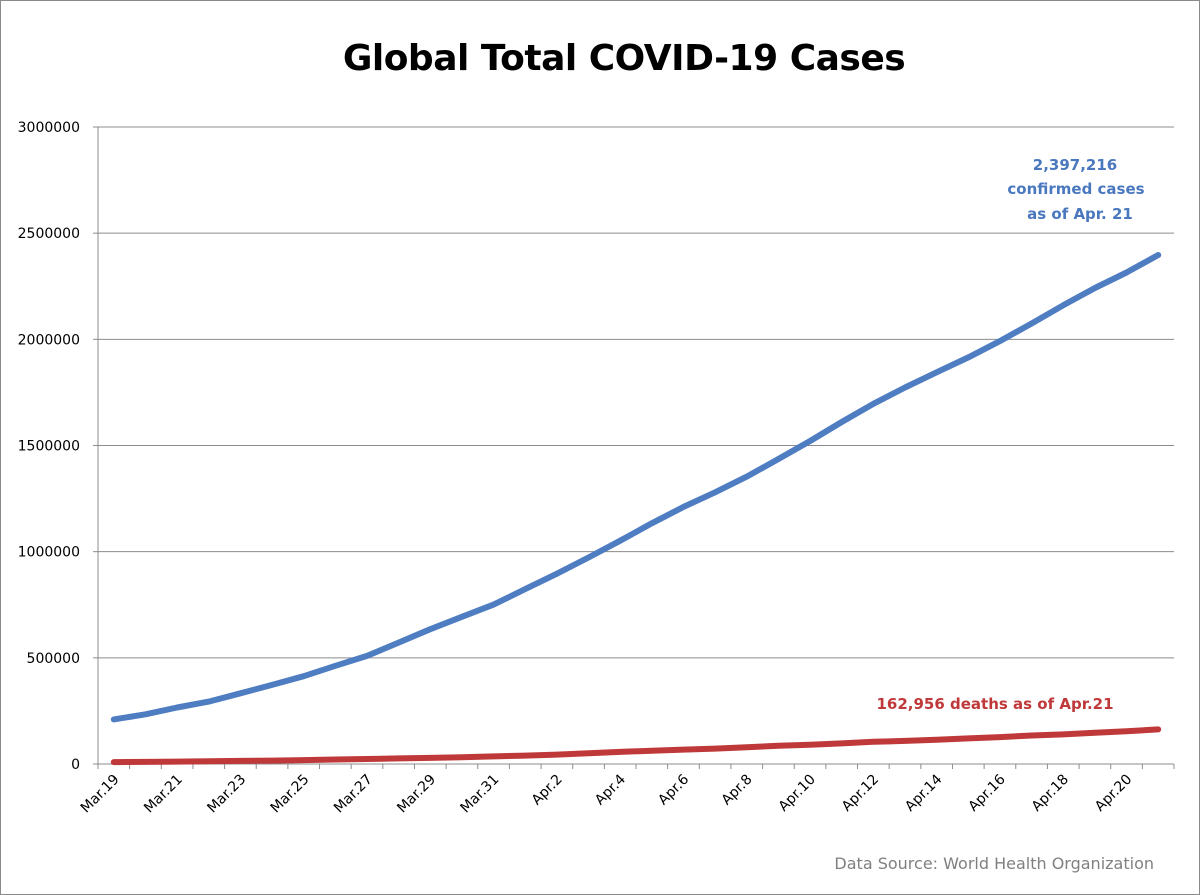  What do you see at coordinates (49, 340) in the screenshot?
I see `y-tick-label: 2000000` at bounding box center [49, 340].